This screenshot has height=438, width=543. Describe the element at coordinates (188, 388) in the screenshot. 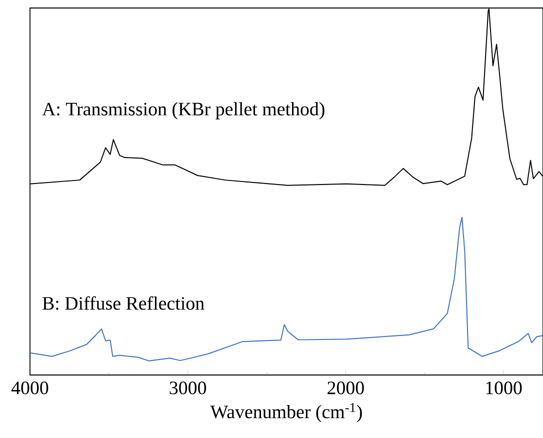

I see `x-tick-label: 3000` at that location.